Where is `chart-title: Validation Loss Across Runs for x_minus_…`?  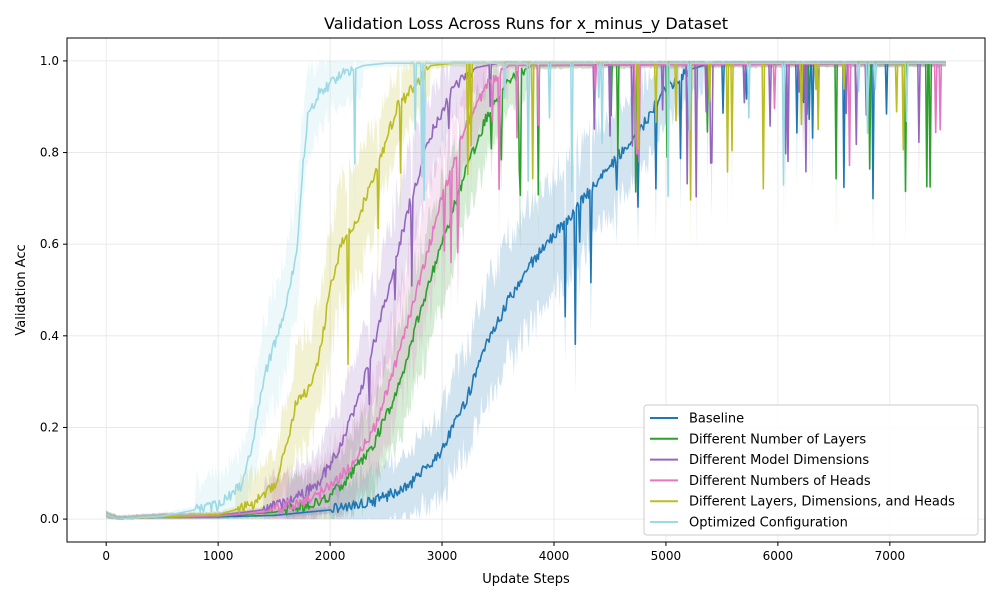
chart-title: Validation Loss Across Runs for x_minus_… is located at coordinates (526, 24).